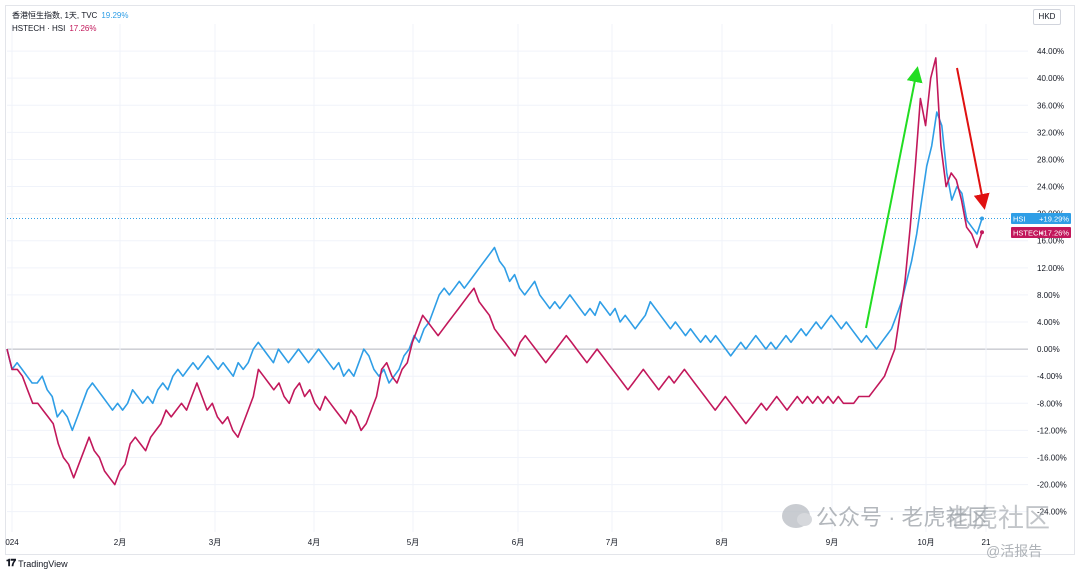 The width and height of the screenshot is (1080, 576). Describe the element at coordinates (413, 542) in the screenshot. I see `x-tick-label: 5月` at that location.